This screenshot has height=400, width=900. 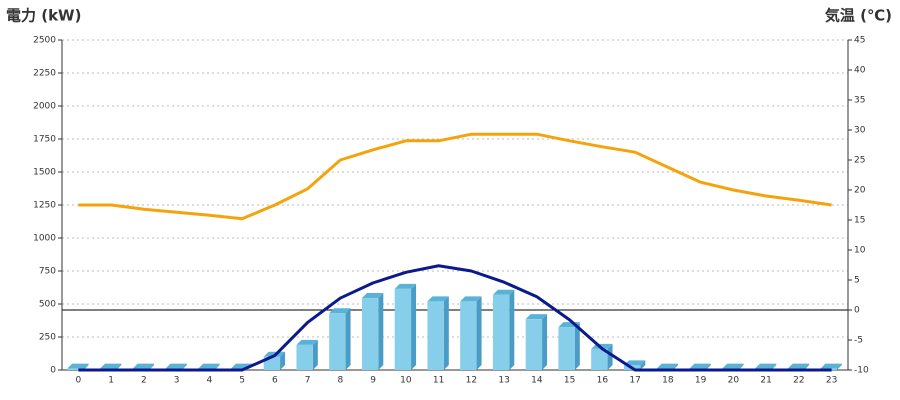 I want to click on x-tick-label: 19, so click(x=701, y=381).